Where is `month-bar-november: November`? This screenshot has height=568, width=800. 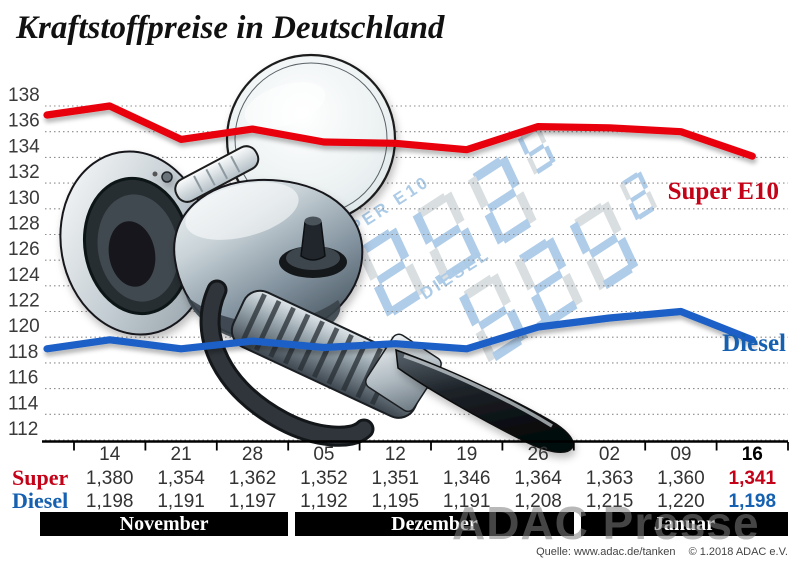 month-bar-november: November is located at coordinates (164, 524).